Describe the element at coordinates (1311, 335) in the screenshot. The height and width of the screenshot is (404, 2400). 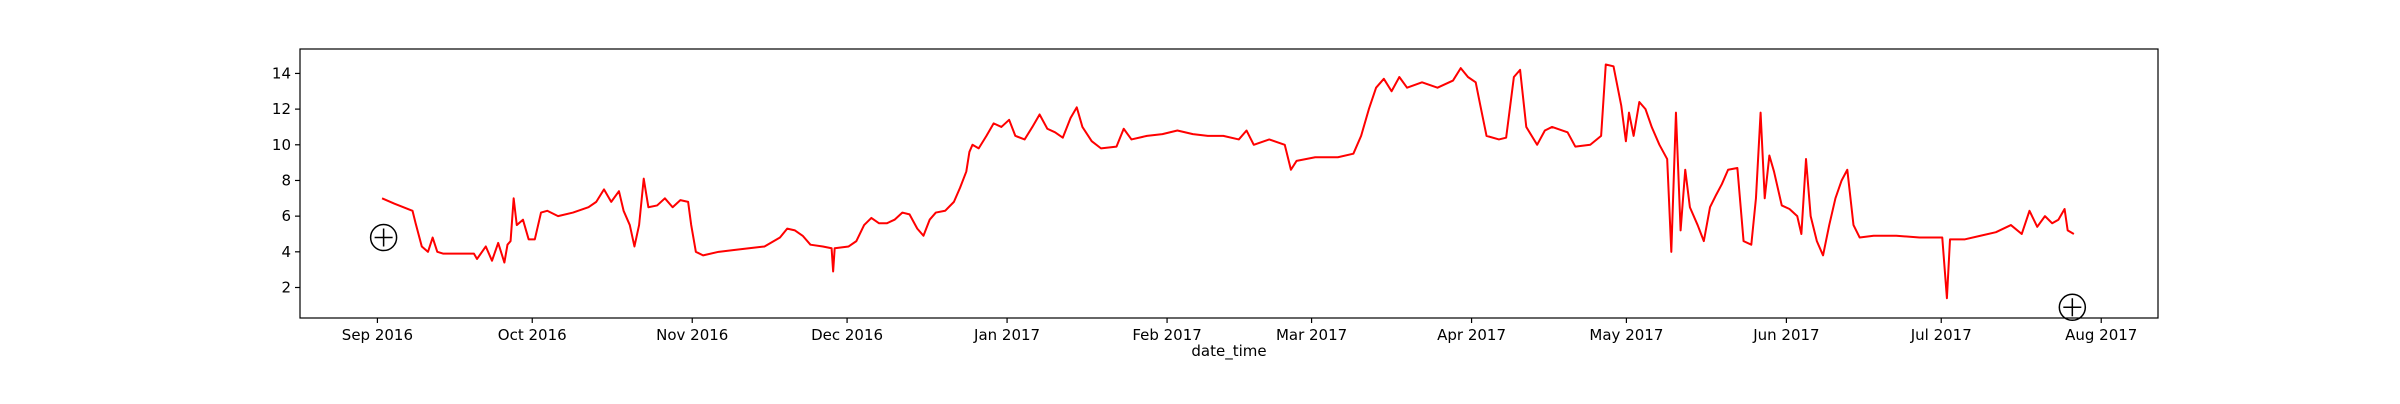
I see `x-tick-label: Mar 2017` at that location.